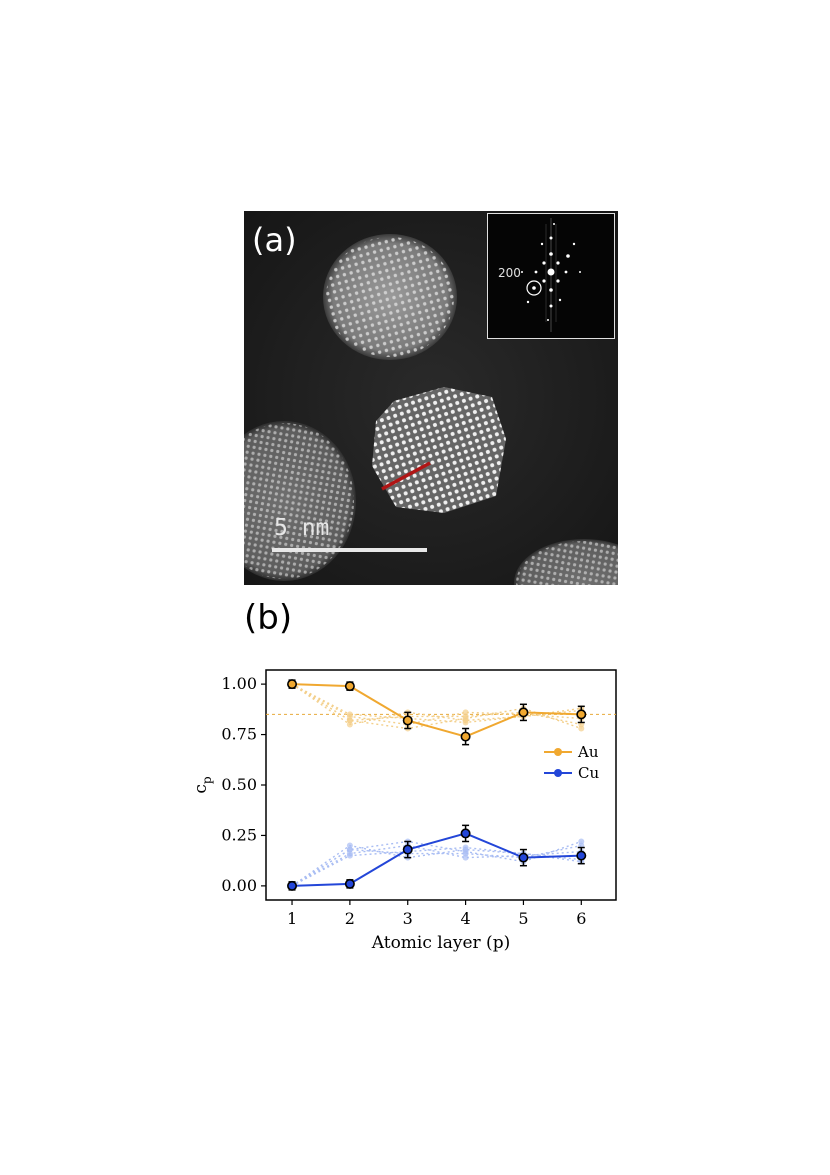  Describe the element at coordinates (588, 773) in the screenshot. I see `legend-label-cu: Cu` at that location.